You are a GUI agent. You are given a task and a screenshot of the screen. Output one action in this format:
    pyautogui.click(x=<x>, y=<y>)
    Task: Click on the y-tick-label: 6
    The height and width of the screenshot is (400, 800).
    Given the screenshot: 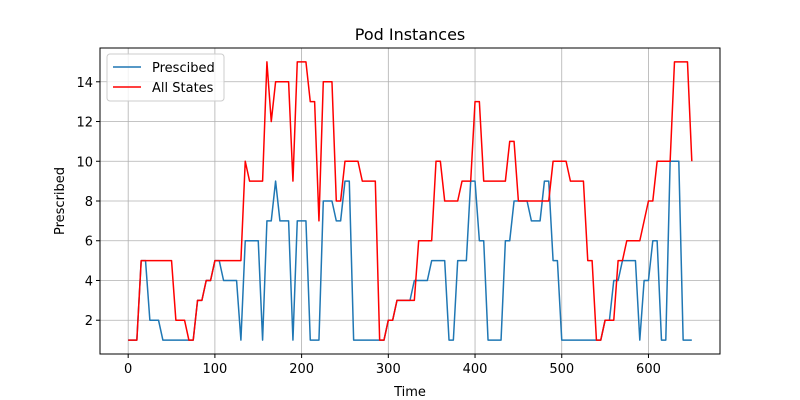 What is the action you would take?
    pyautogui.click(x=89, y=242)
    